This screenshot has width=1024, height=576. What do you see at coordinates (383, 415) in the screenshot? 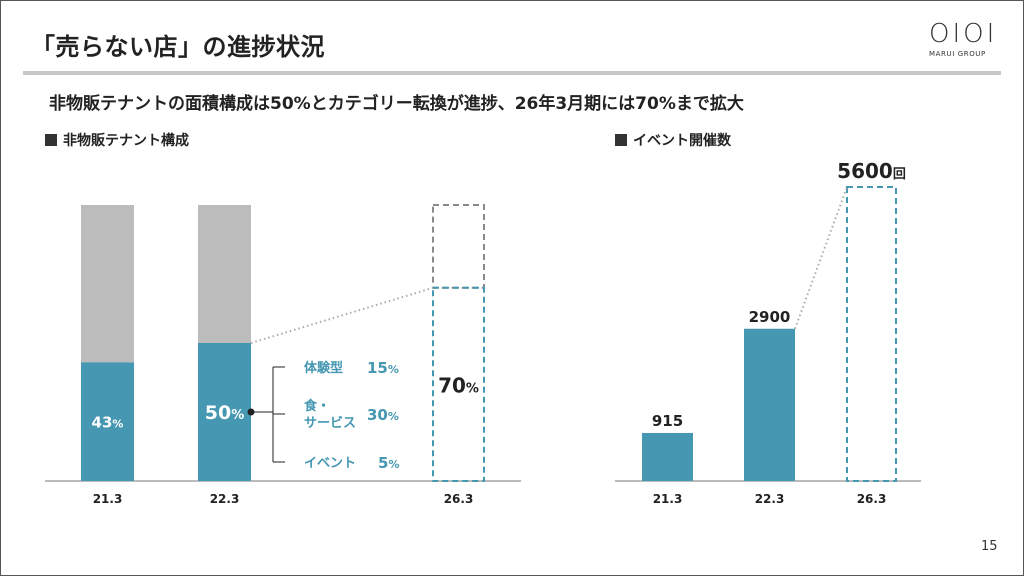
I see `breakdown-value-1: 30%` at bounding box center [383, 415].